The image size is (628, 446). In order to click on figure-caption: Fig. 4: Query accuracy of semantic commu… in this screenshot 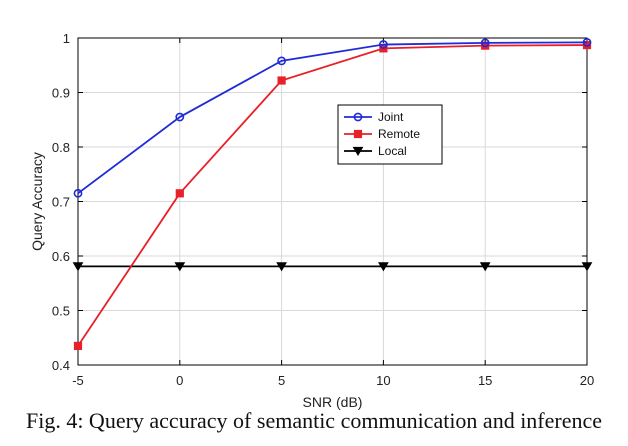, I will do `click(314, 420)`.